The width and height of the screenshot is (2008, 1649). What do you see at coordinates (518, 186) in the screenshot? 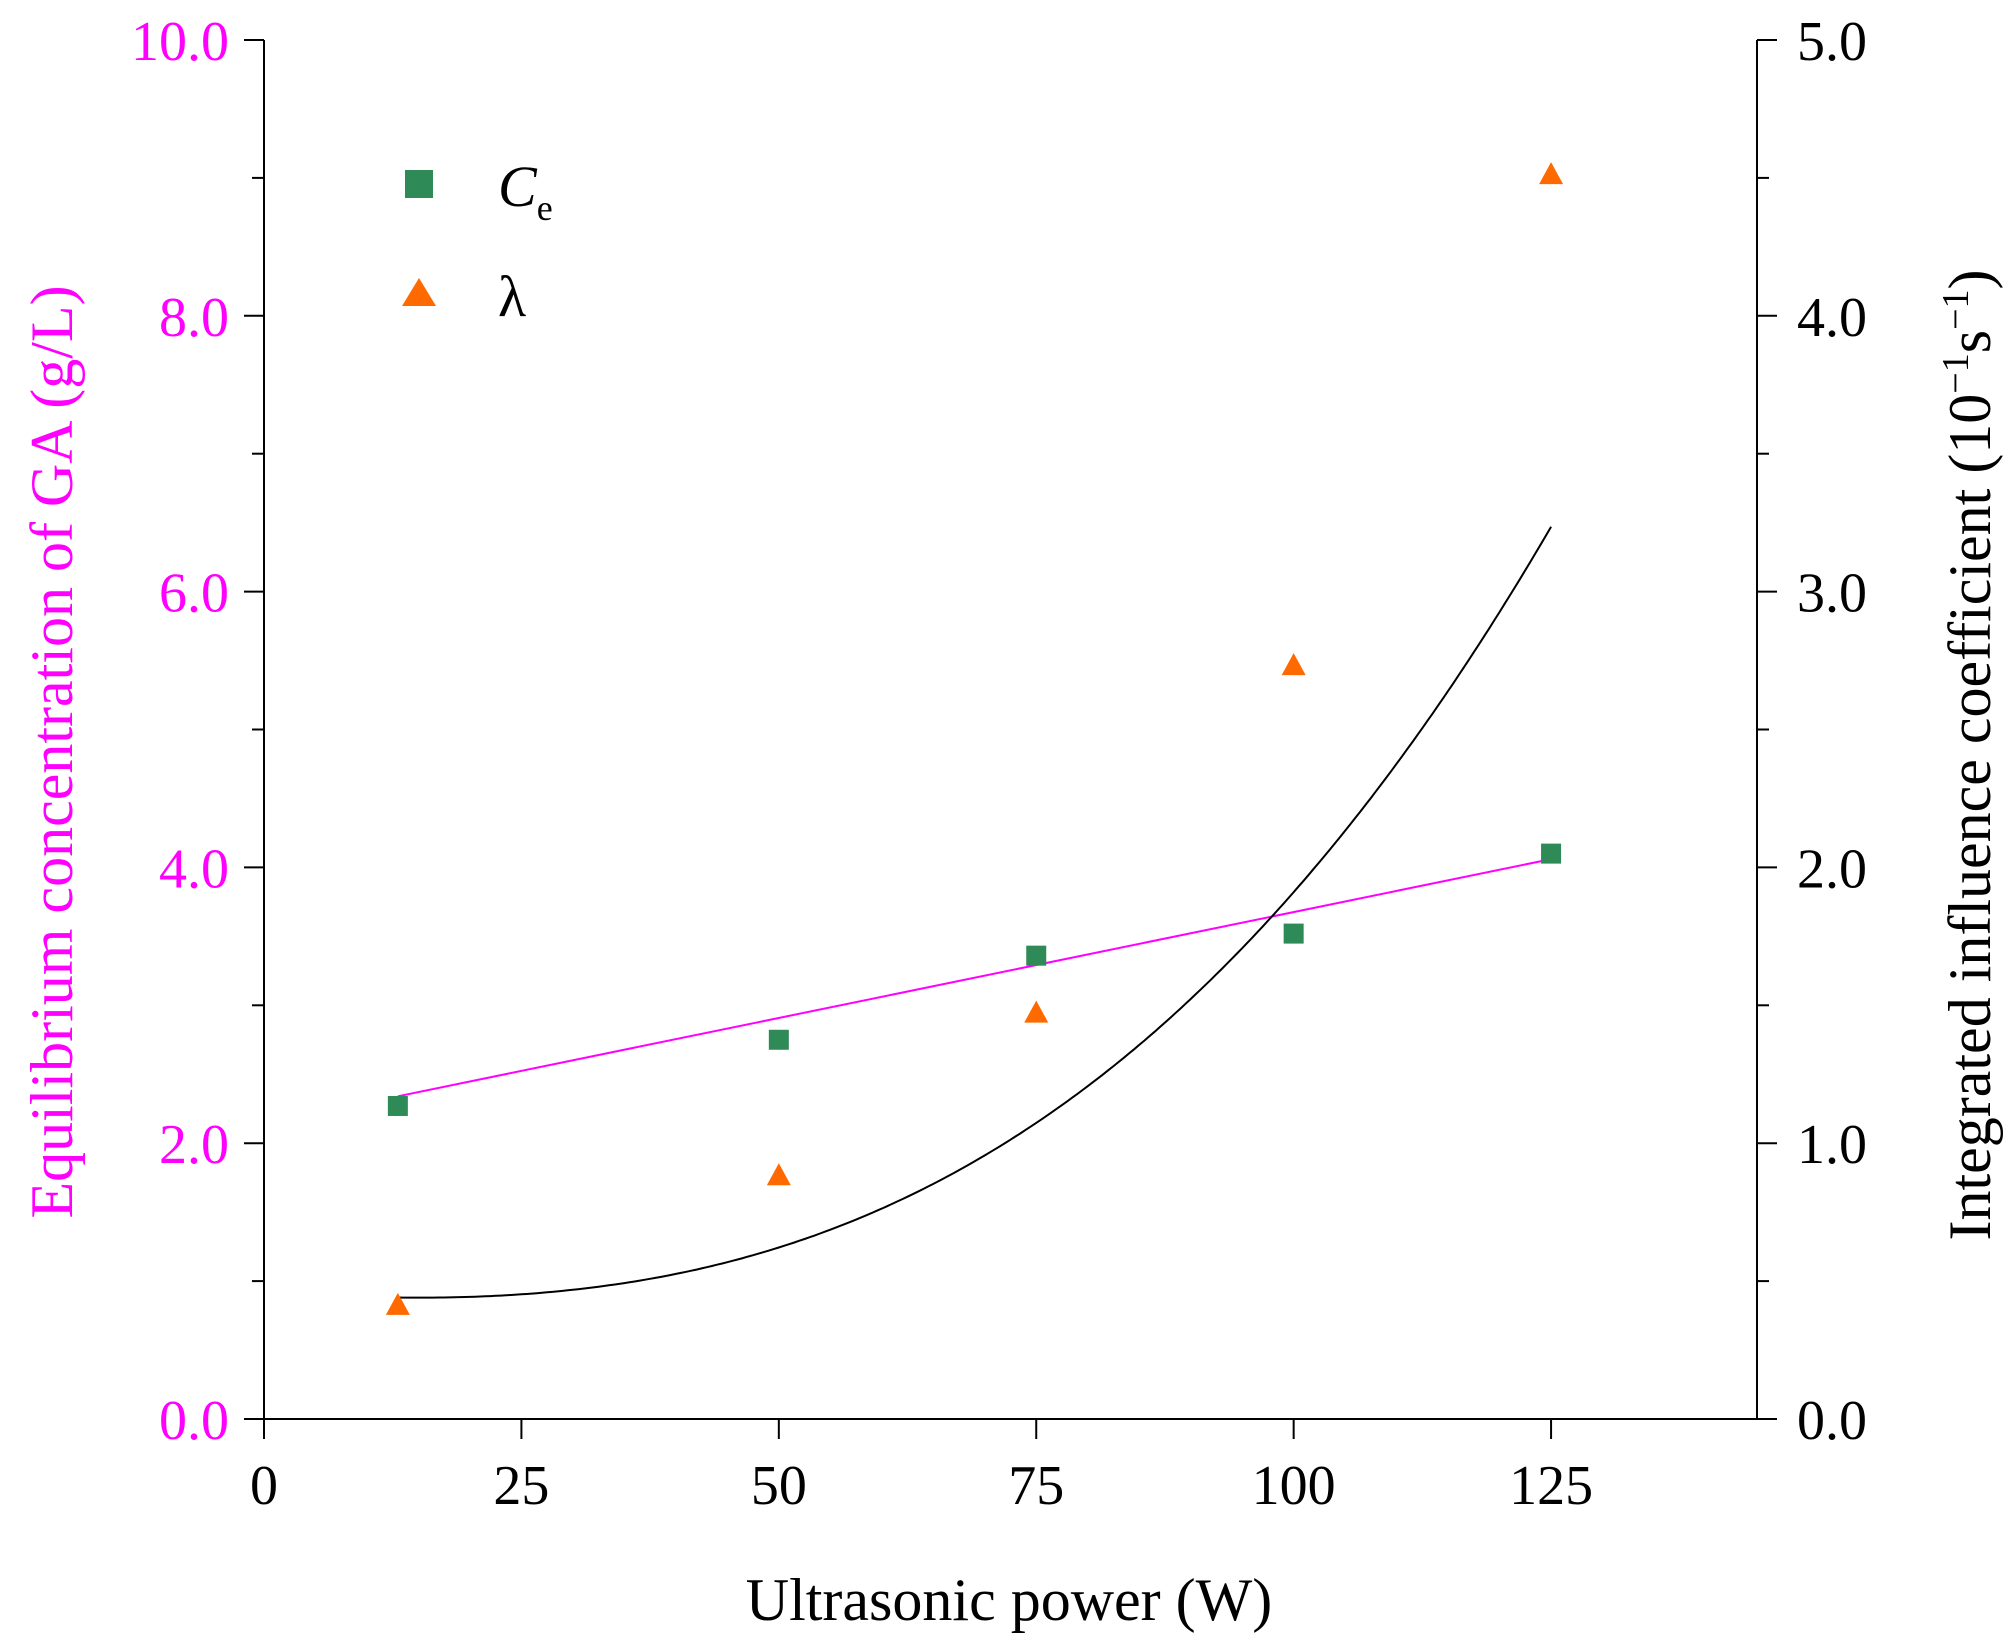
I see `legend-label-ce-main: C` at bounding box center [518, 186].